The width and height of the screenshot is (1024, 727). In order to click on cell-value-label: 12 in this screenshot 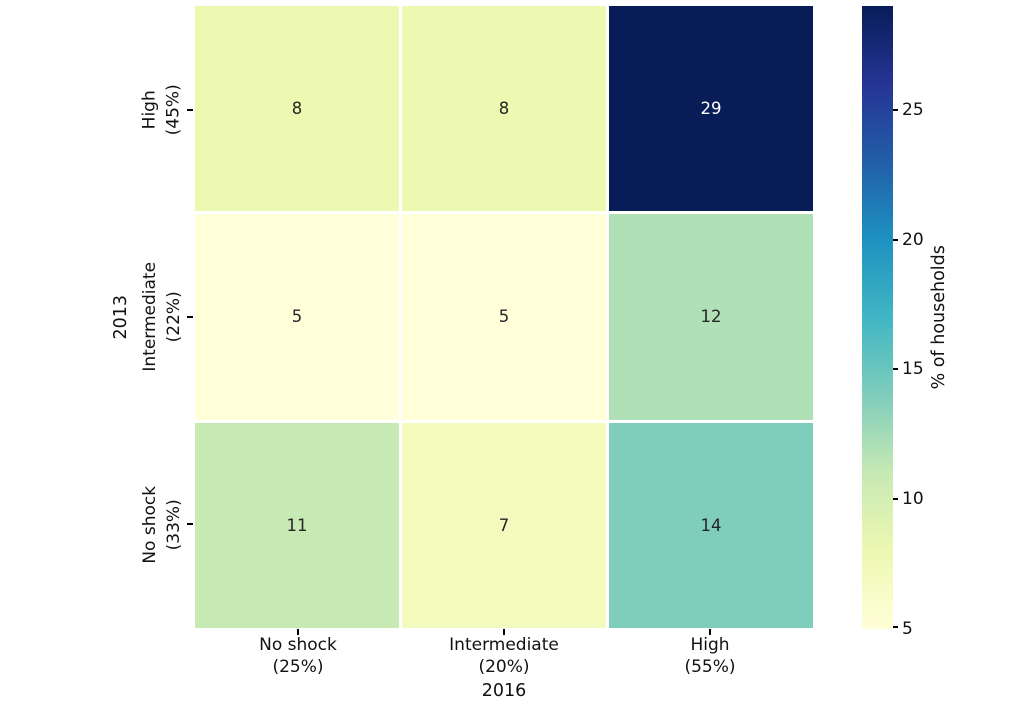, I will do `click(711, 317)`.